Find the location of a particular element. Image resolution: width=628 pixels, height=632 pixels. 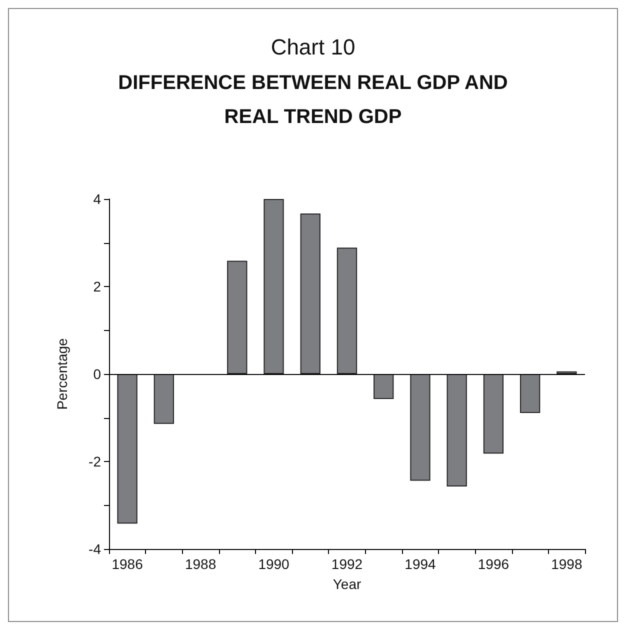

y-tick-label: -2 is located at coordinates (95, 462).